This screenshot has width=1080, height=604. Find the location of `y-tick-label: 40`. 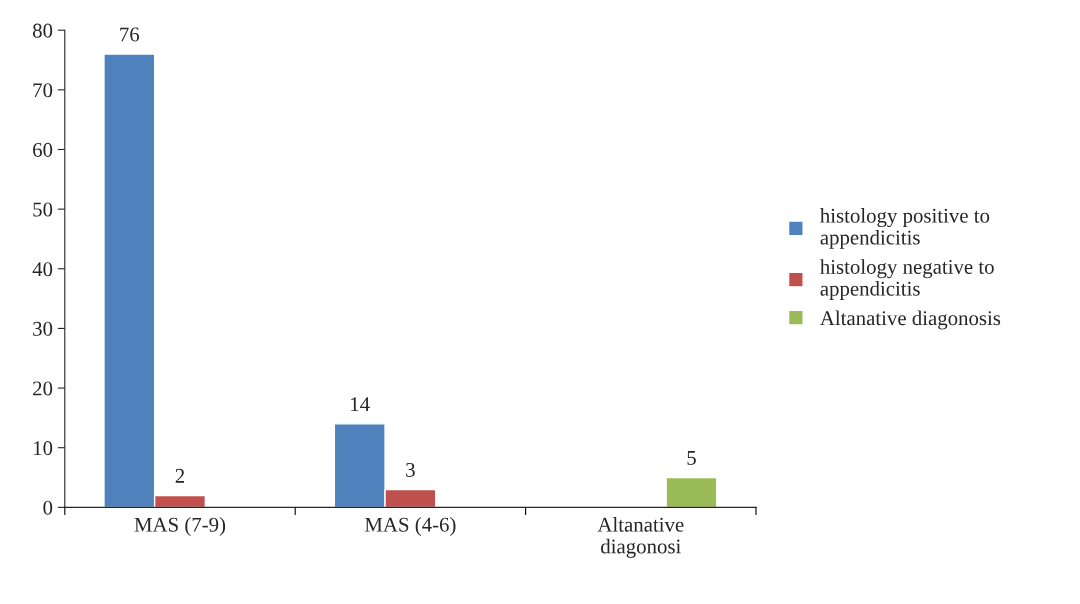

y-tick-label: 40 is located at coordinates (42, 269).